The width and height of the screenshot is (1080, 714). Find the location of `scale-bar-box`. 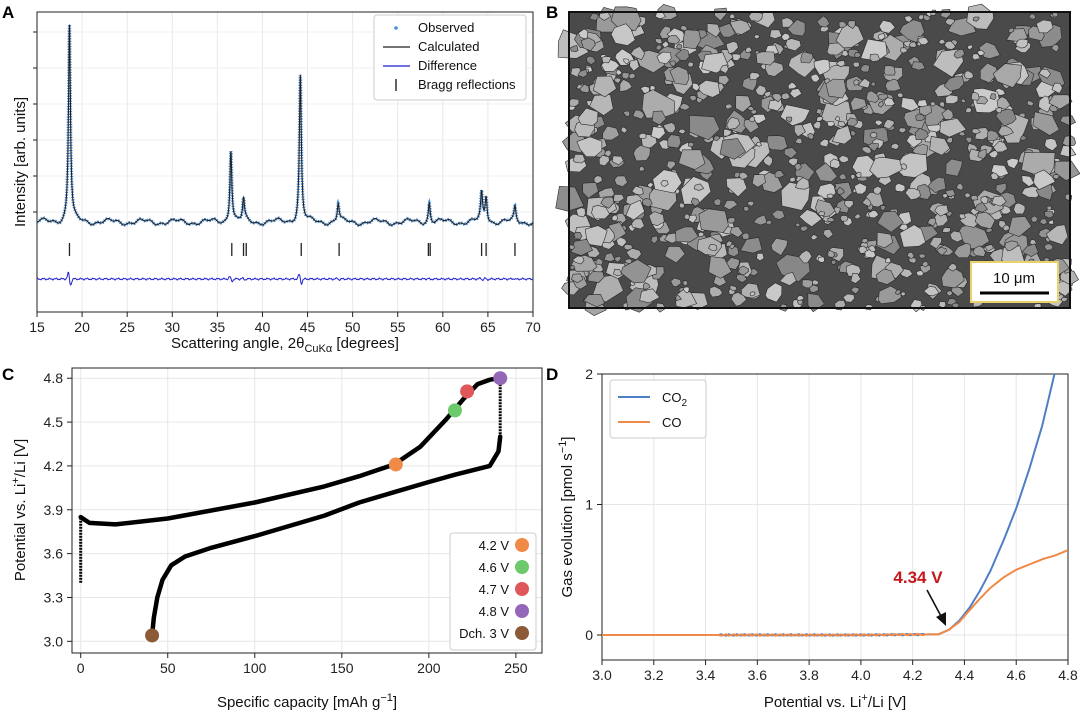

scale-bar-box is located at coordinates (1014, 282).